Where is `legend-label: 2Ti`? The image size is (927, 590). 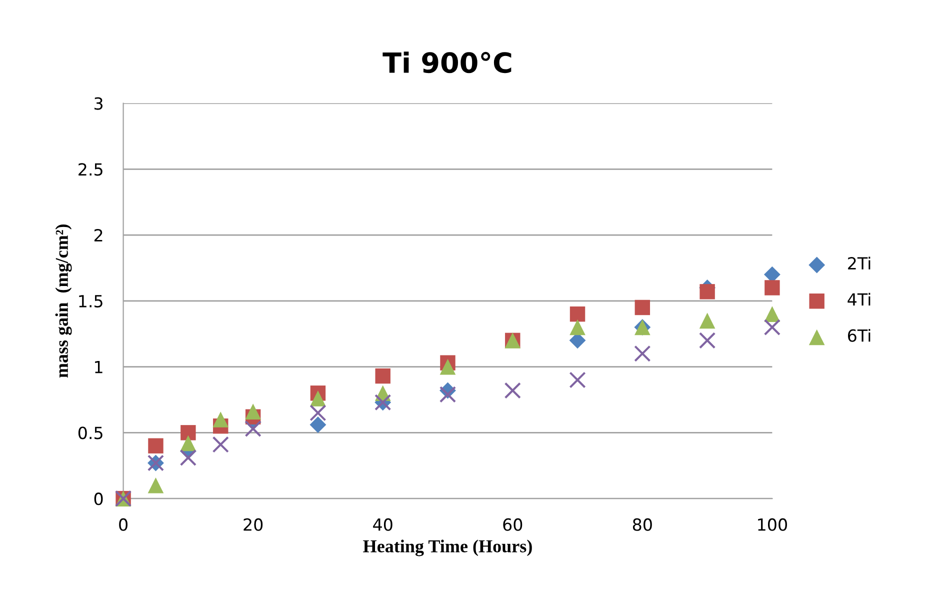 legend-label: 2Ti is located at coordinates (859, 263).